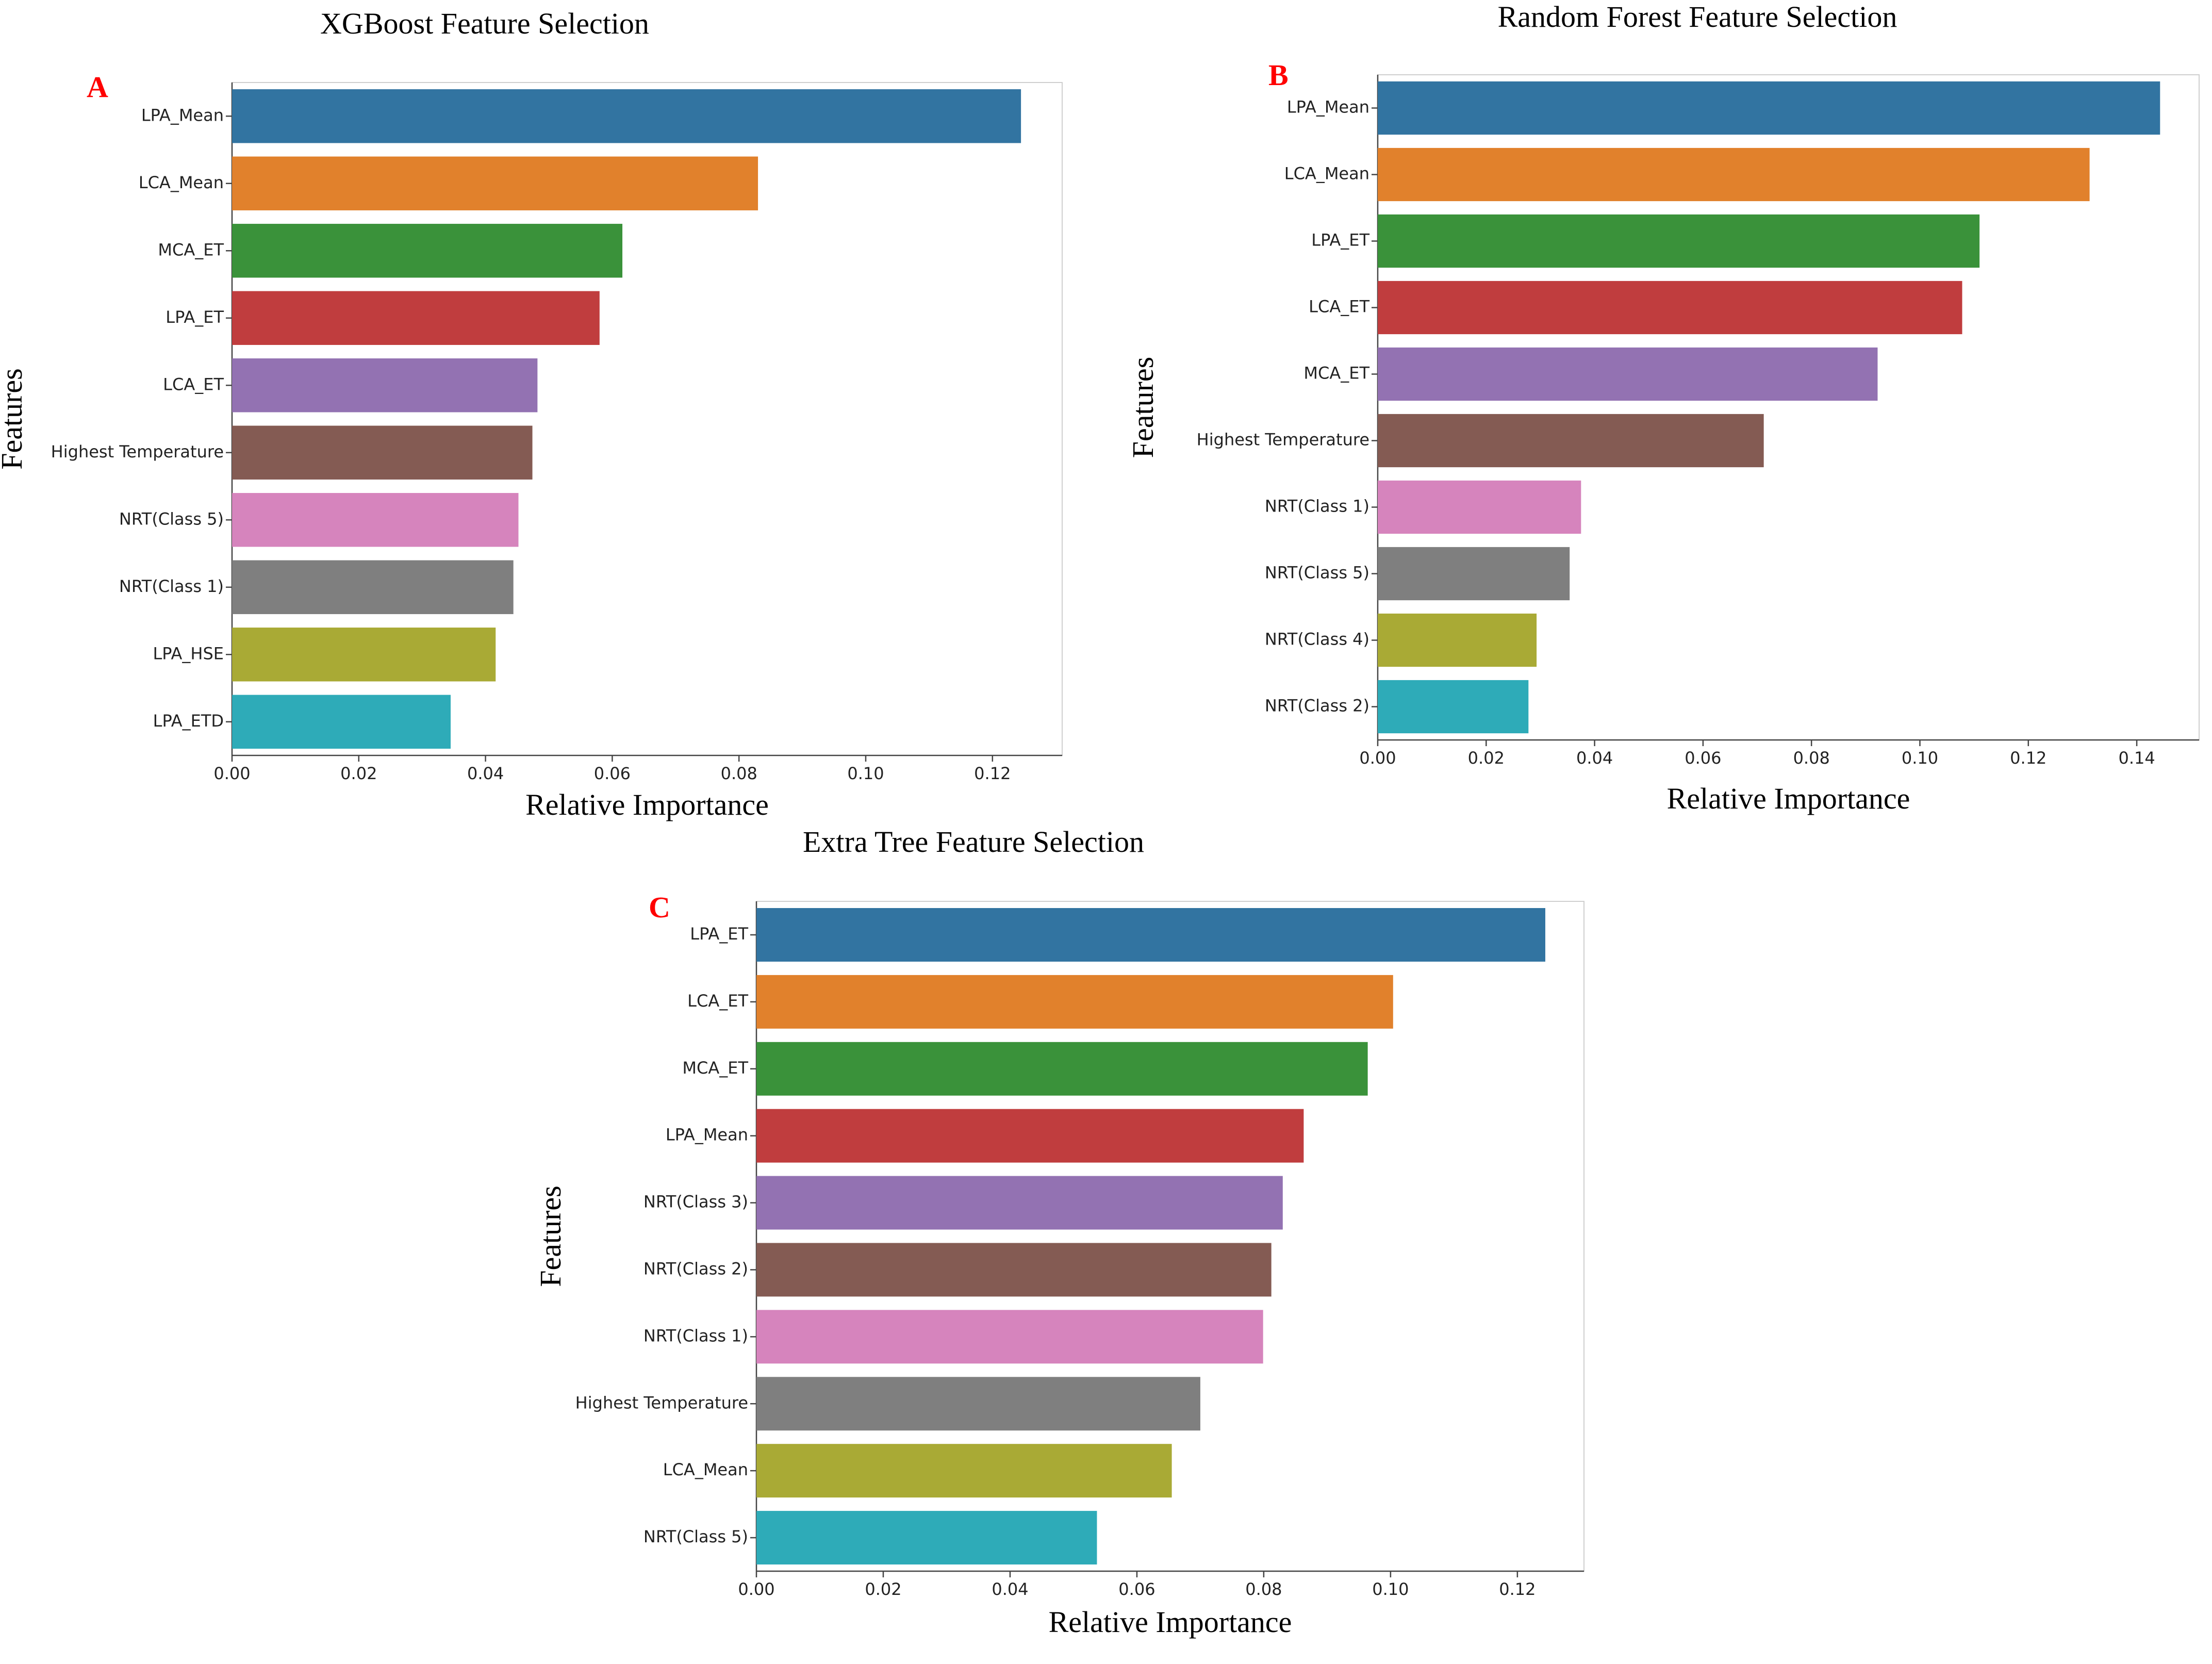 The width and height of the screenshot is (2212, 1664). I want to click on x-tick-label: 0.14, so click(2137, 758).